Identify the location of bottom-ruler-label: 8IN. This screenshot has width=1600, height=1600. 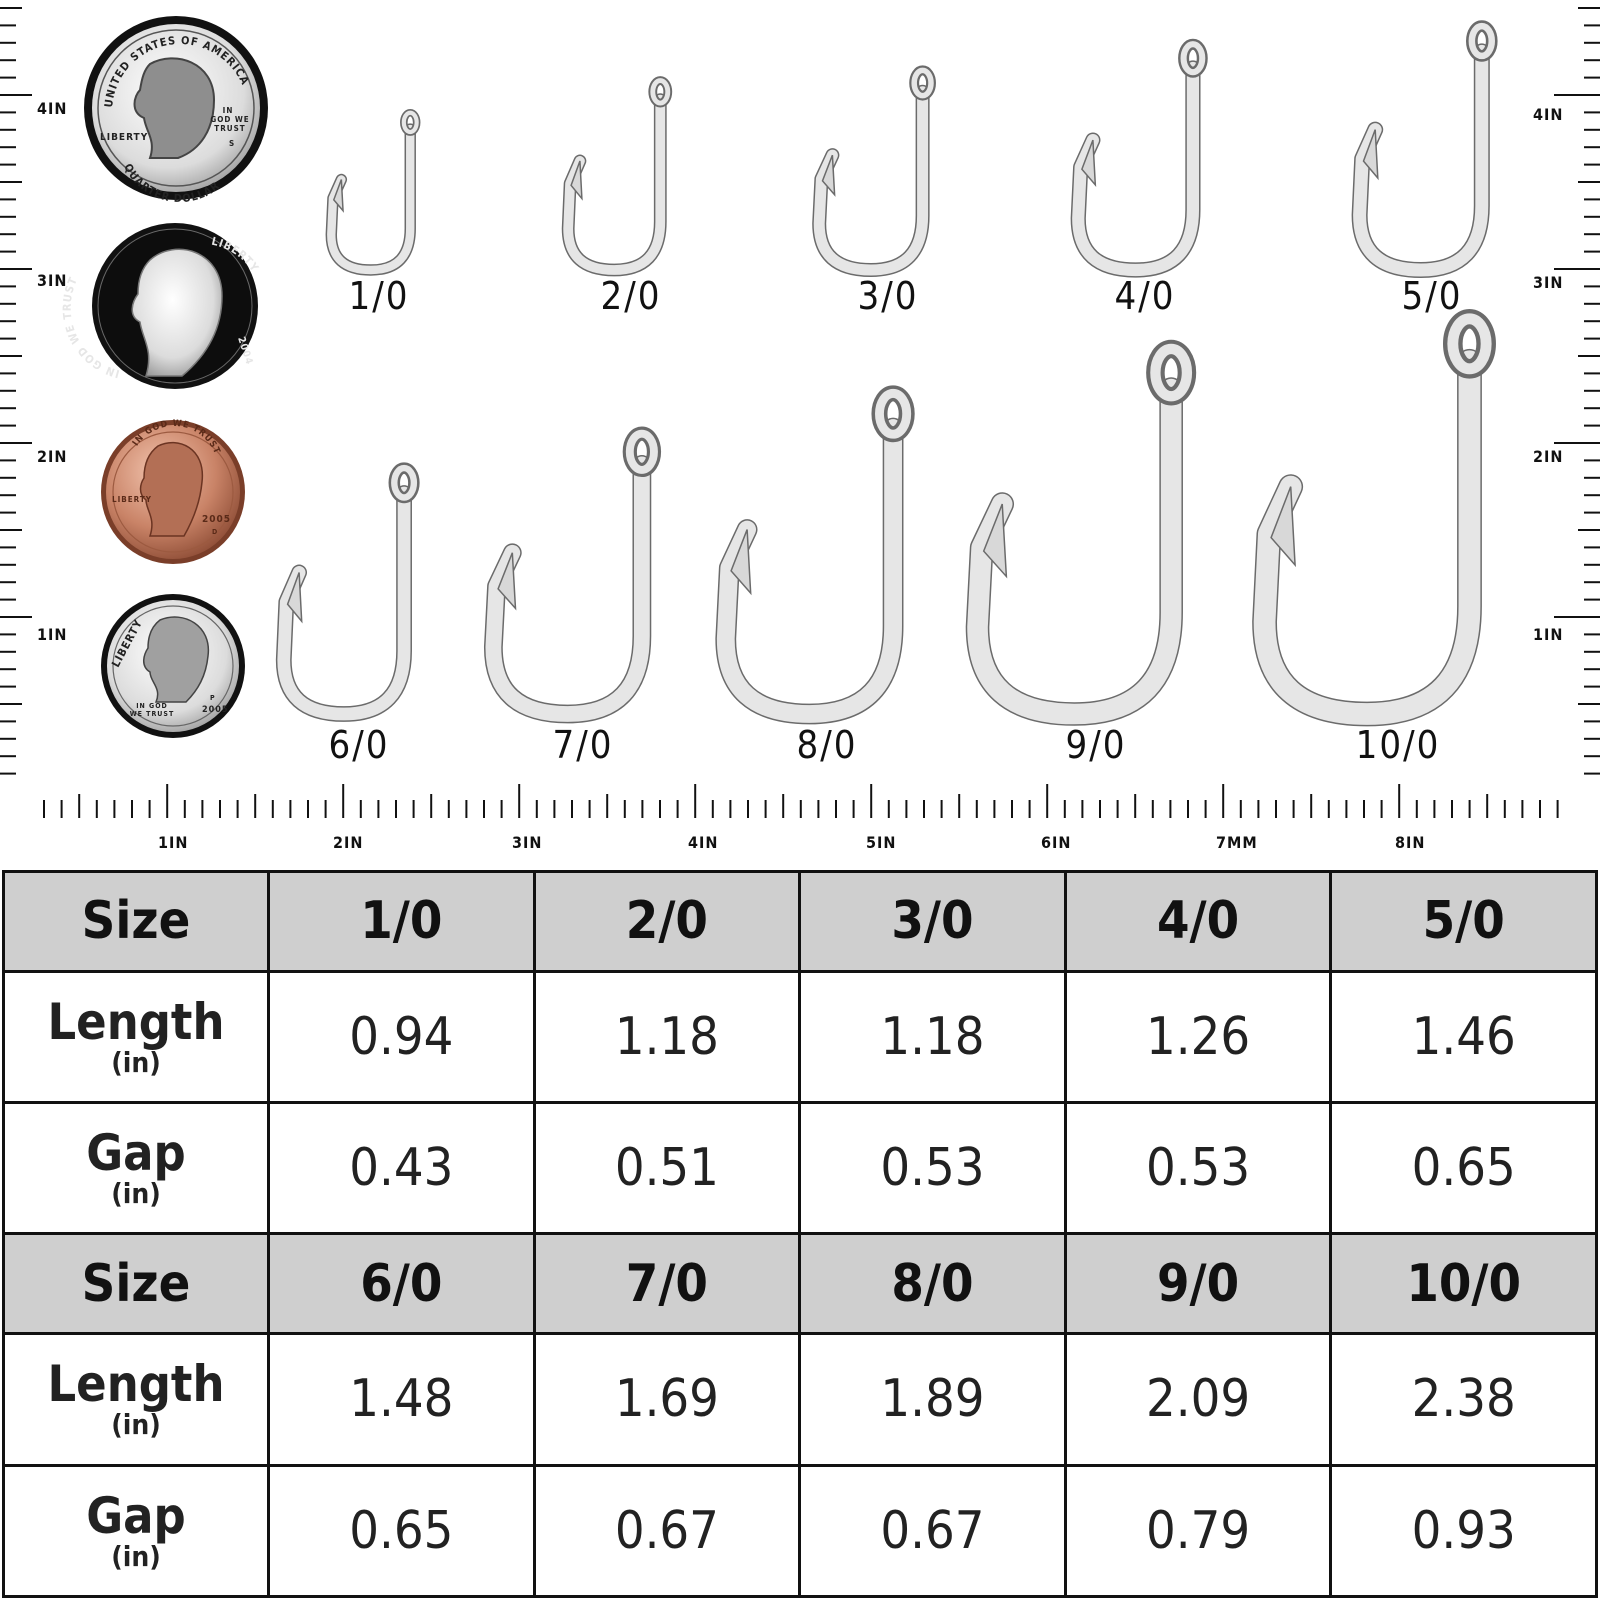
(1410, 842).